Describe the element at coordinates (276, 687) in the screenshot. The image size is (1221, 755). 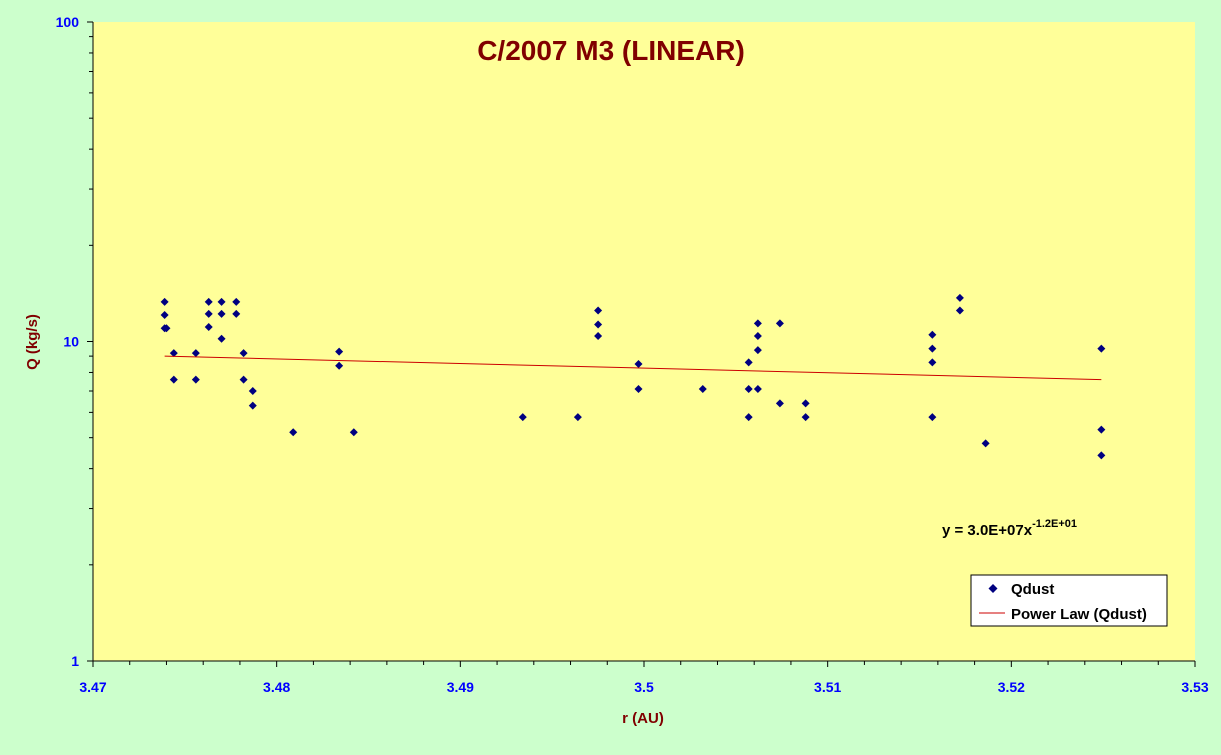
I see `x-tick-label: 3.48` at that location.